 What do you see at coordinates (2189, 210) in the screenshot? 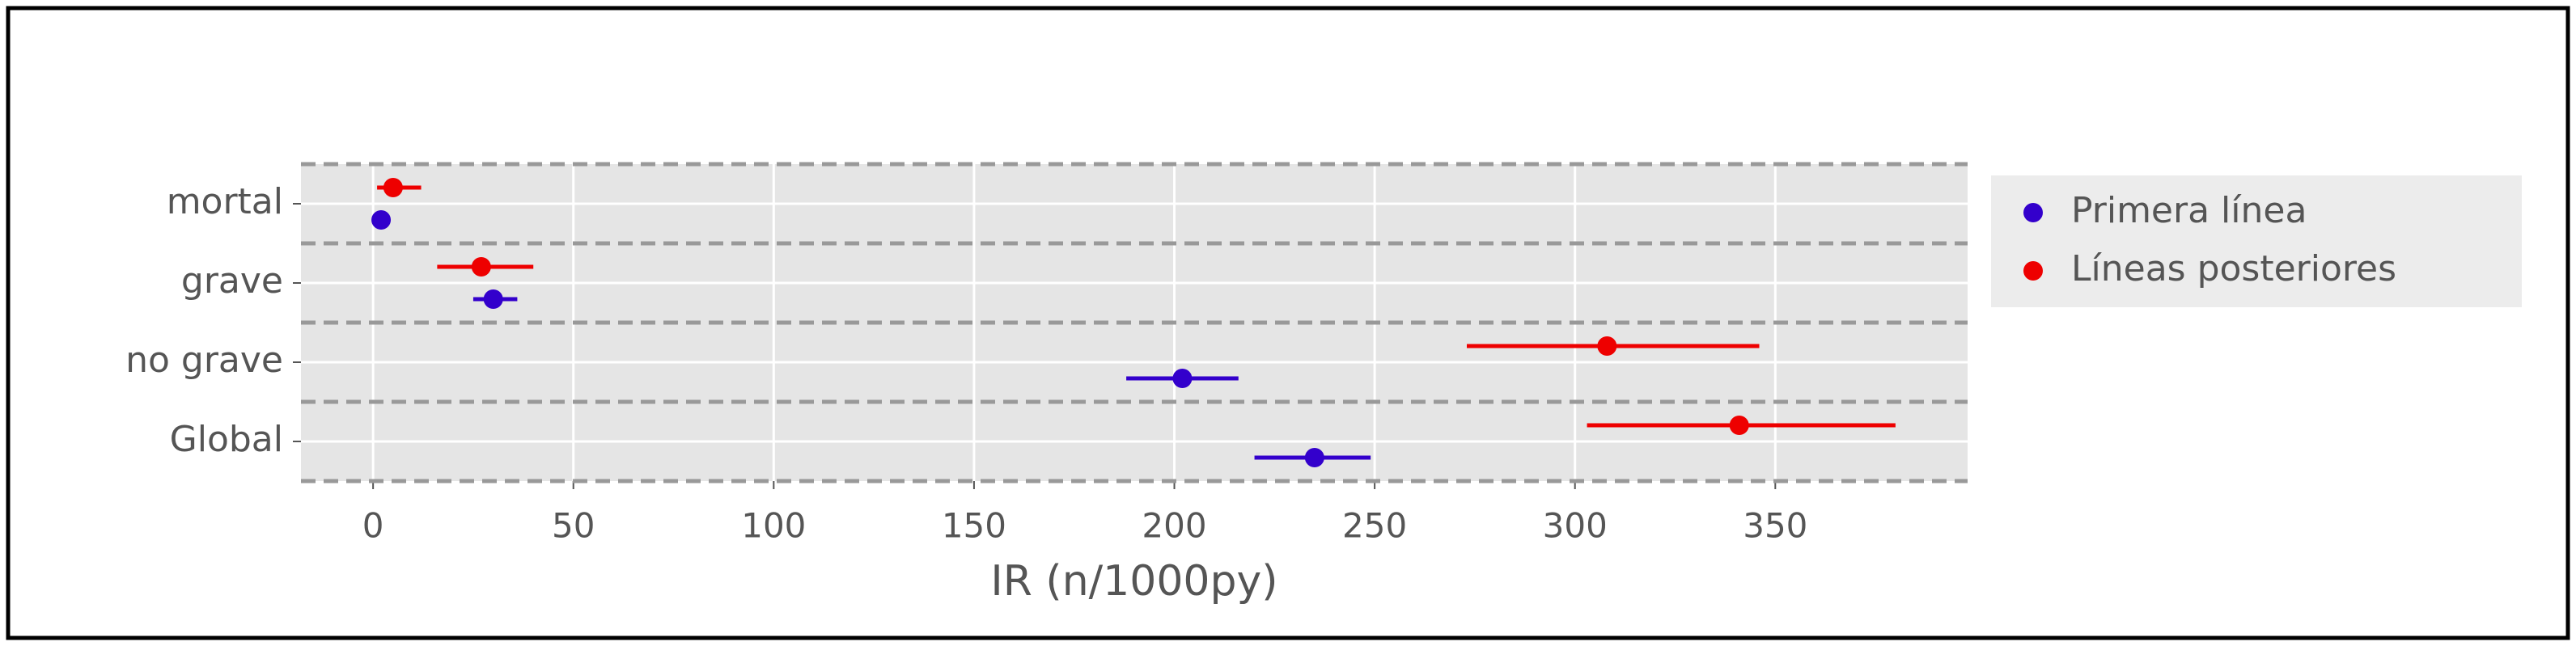
I see `legend-label: Primera línea` at bounding box center [2189, 210].